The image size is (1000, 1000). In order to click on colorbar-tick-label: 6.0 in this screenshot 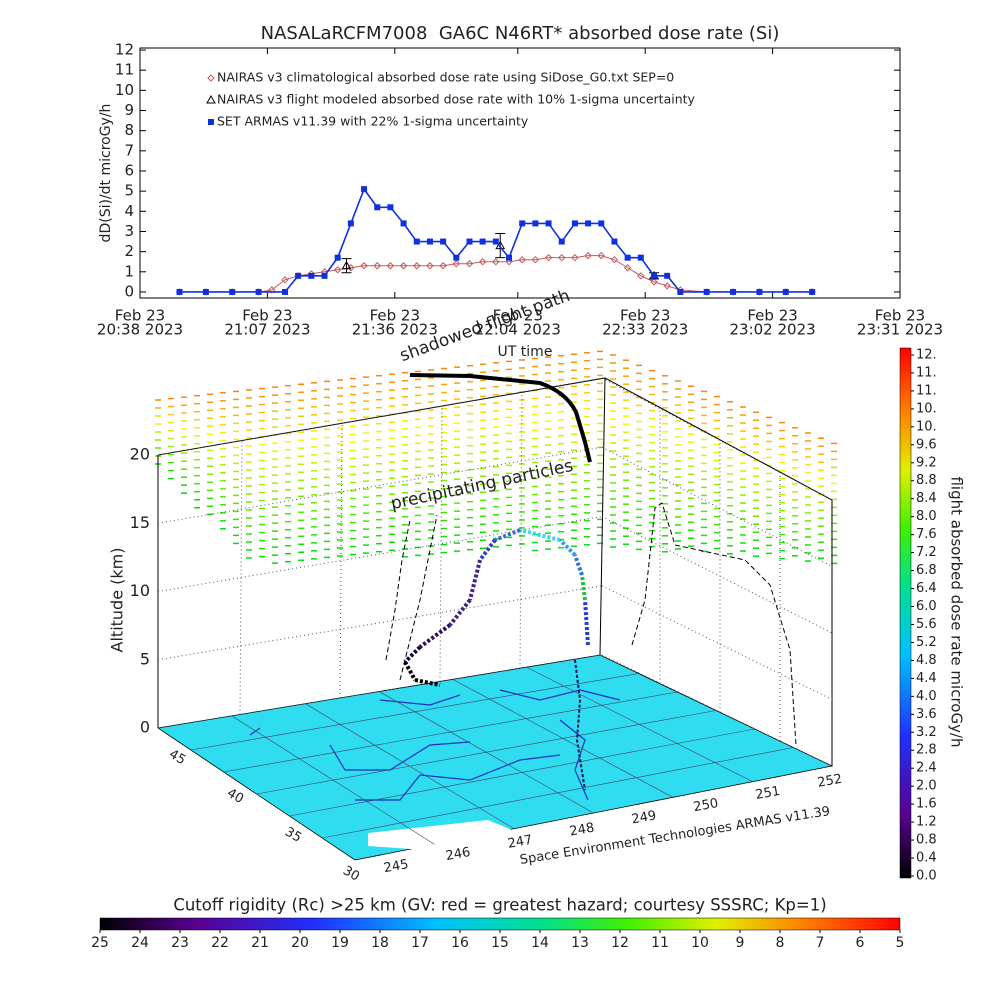, I will do `click(926, 606)`.